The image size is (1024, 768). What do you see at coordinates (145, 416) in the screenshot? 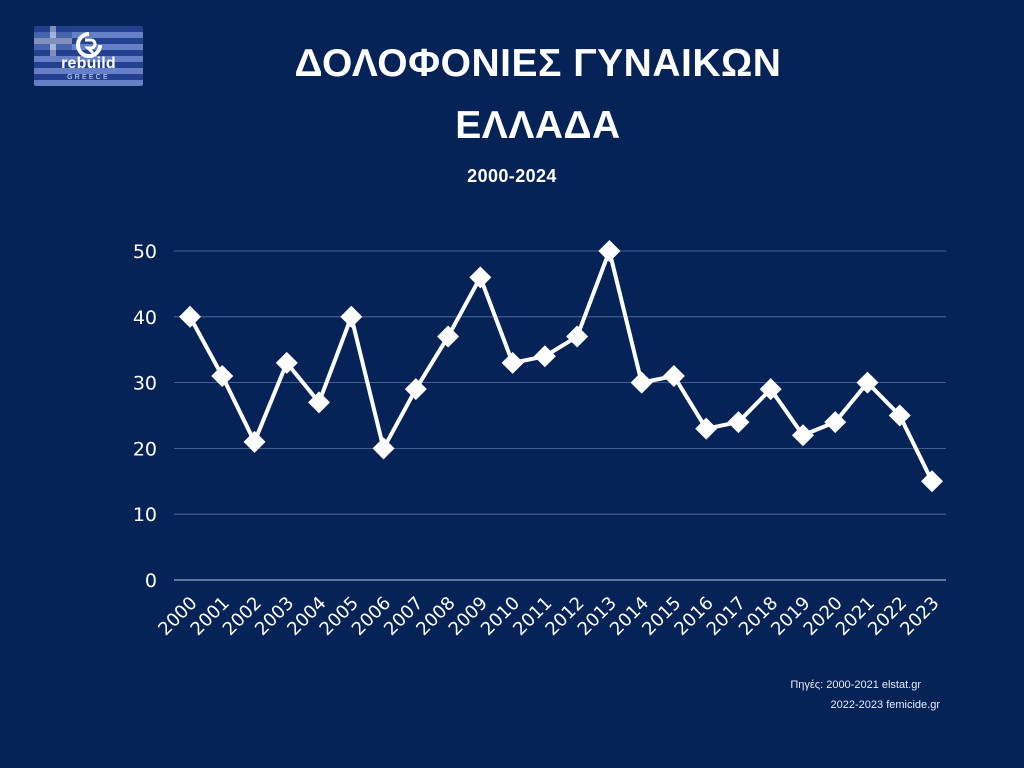
I see `y-axis-ticks: 0 10 20 30 40 50` at bounding box center [145, 416].